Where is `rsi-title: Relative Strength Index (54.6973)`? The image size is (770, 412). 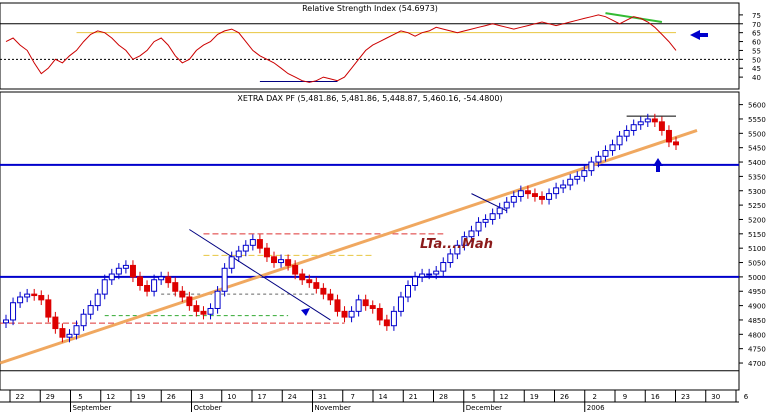 rsi-title: Relative Strength Index (54.6973) is located at coordinates (370, 8).